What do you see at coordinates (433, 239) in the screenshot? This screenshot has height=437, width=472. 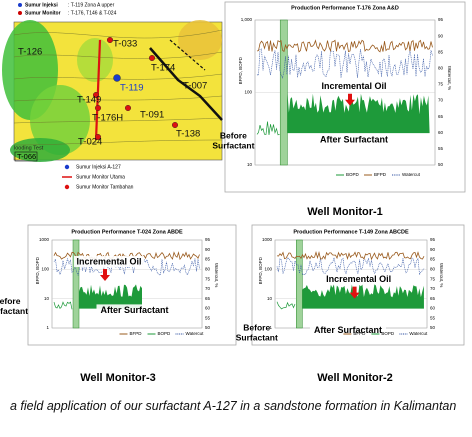 I see `y2-tick-label: 95` at bounding box center [433, 239].